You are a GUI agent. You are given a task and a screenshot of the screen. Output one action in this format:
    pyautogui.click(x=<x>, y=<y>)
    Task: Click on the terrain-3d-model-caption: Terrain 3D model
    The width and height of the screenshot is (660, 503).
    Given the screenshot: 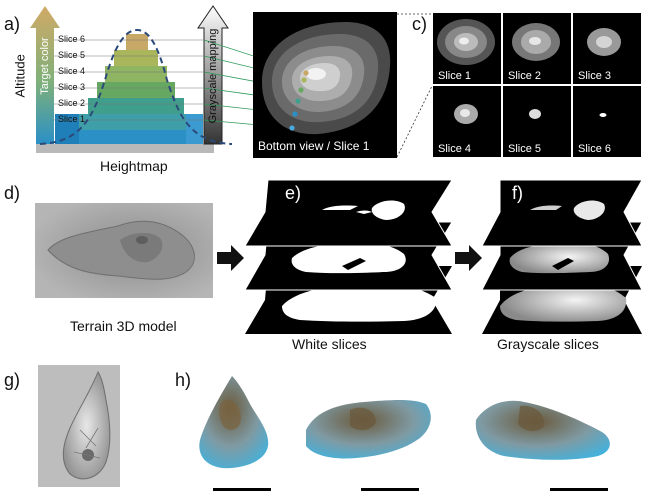 What is the action you would take?
    pyautogui.click(x=123, y=326)
    